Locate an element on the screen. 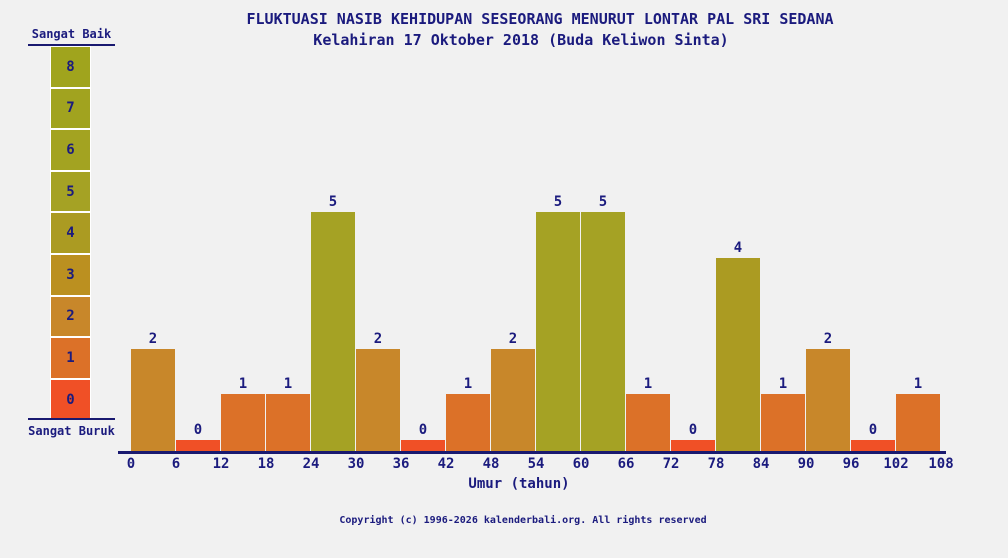  x-tick-18: 18 is located at coordinates (266, 464).